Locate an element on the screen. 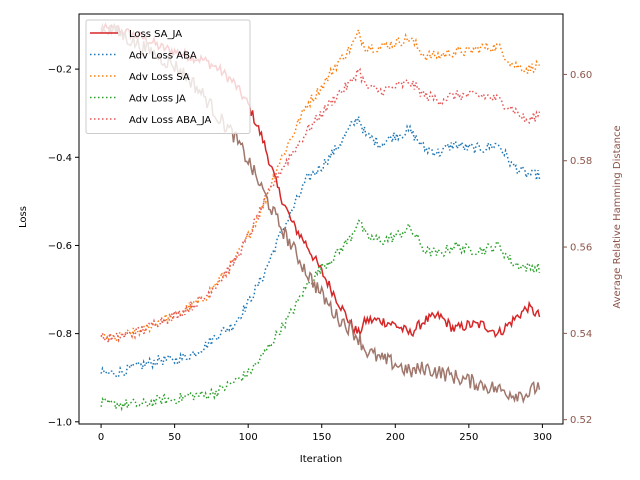  y-axis-label-right: Average Relative Hamming Distance is located at coordinates (617, 216).